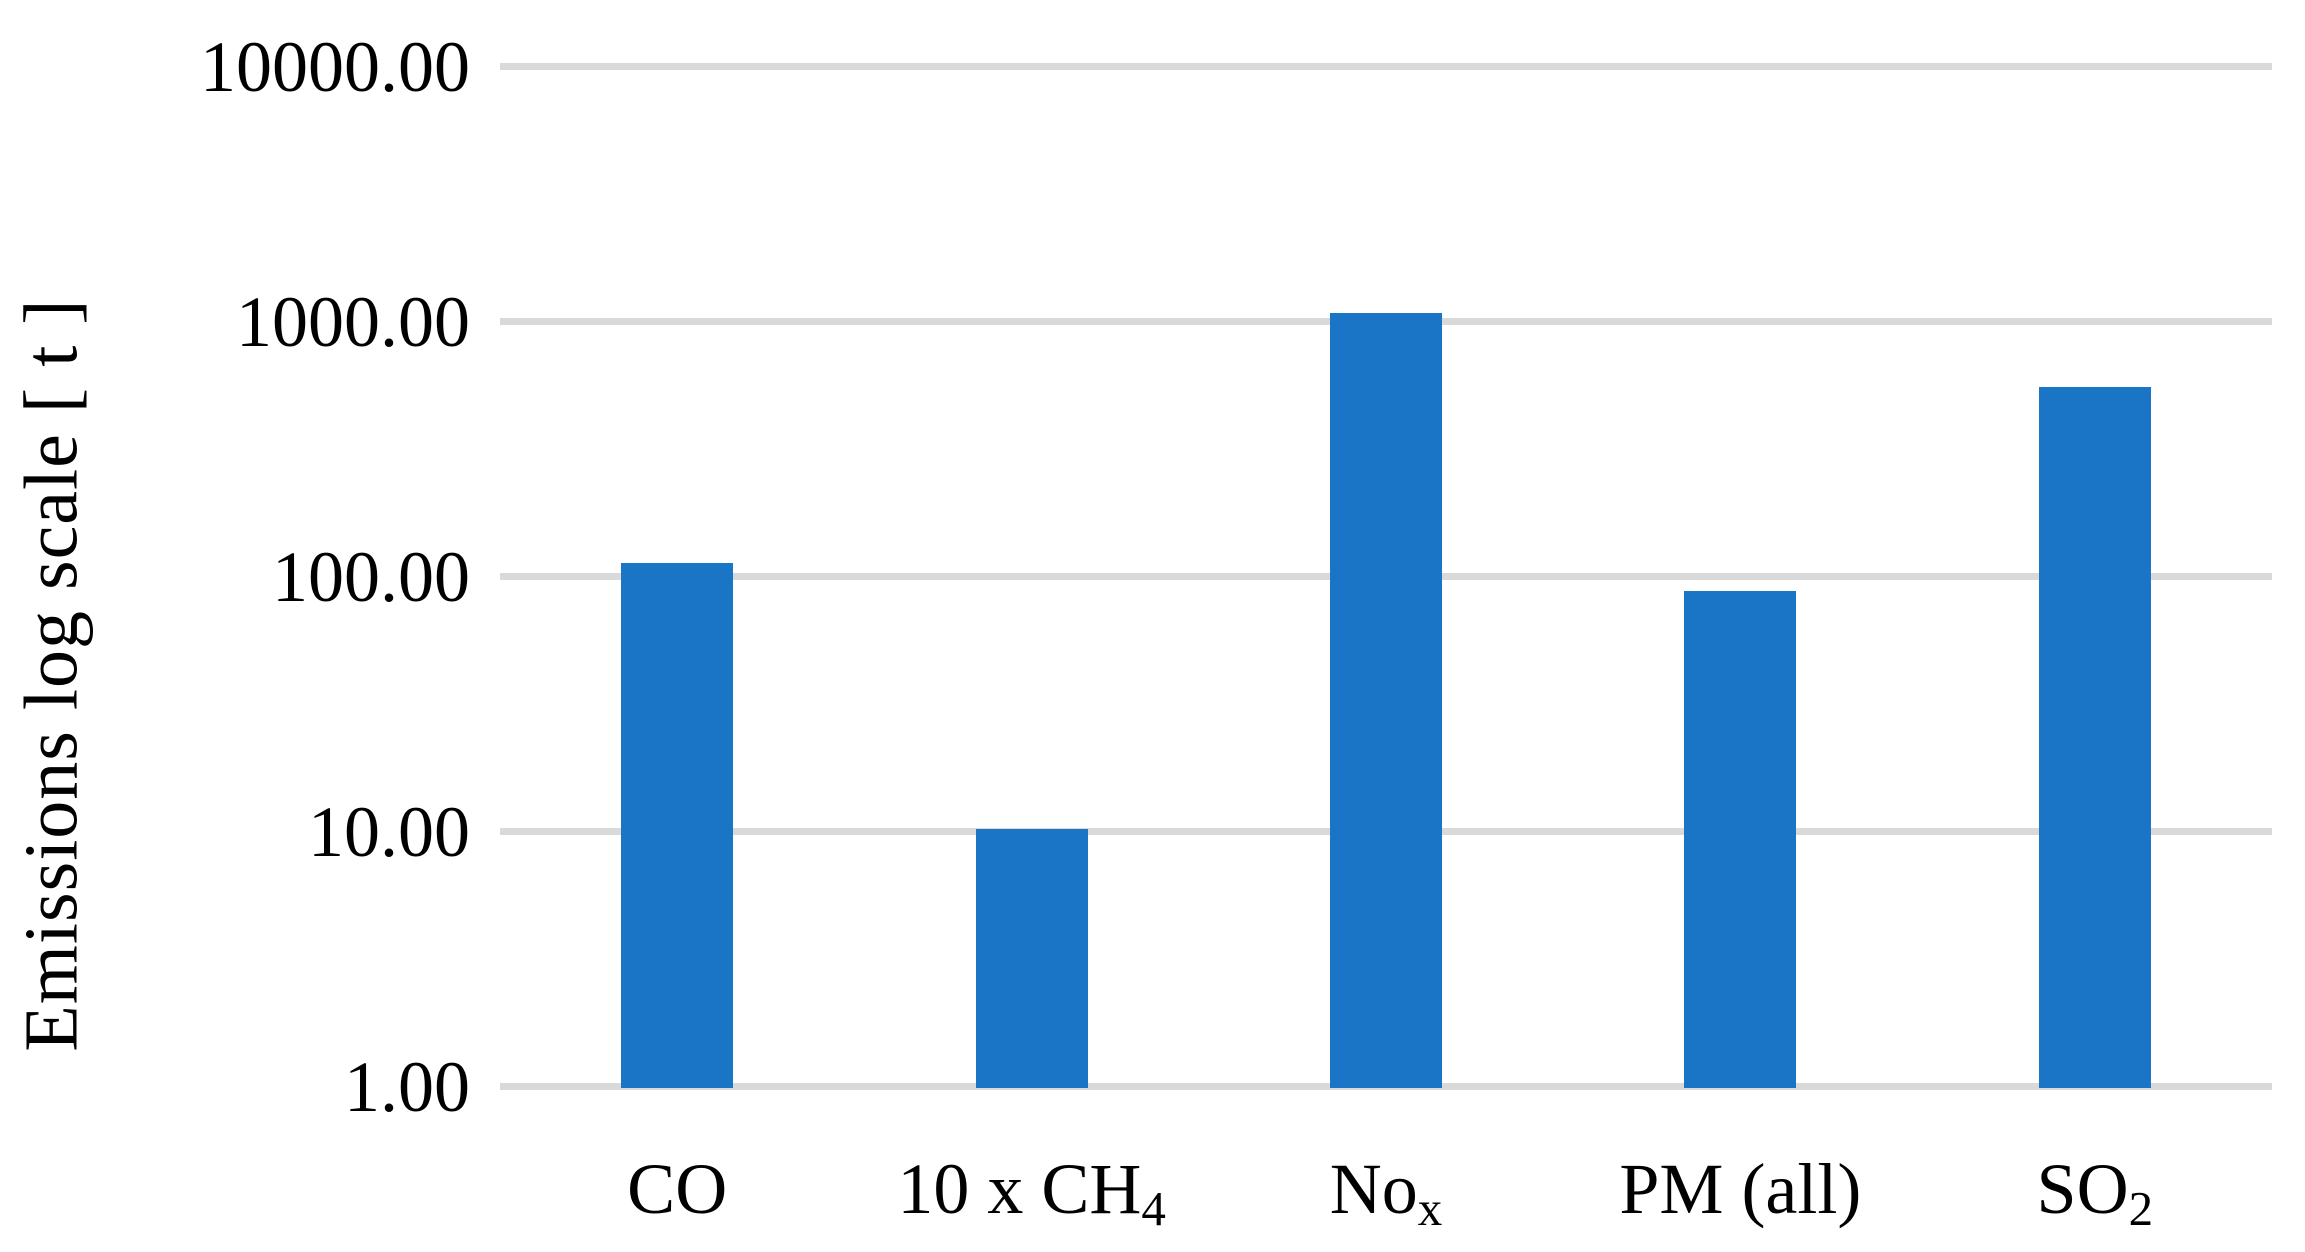  Describe the element at coordinates (407, 1086) in the screenshot. I see `y-tick-label: 1.00` at that location.